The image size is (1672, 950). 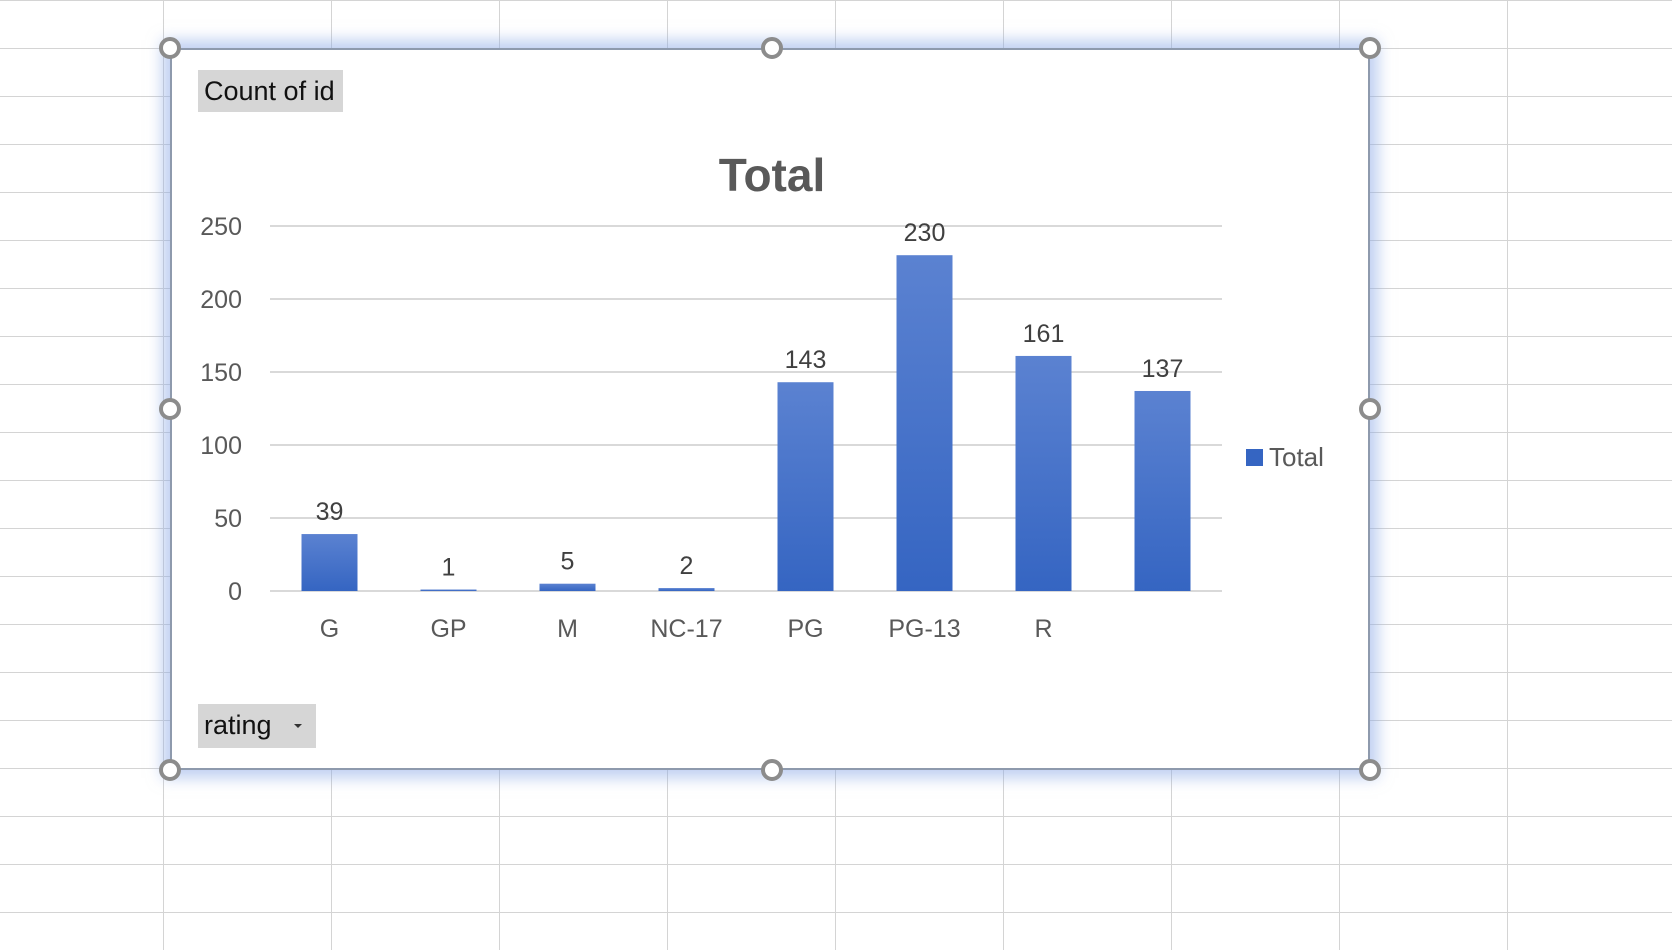 What do you see at coordinates (221, 227) in the screenshot?
I see `y-tick-label: 250` at bounding box center [221, 227].